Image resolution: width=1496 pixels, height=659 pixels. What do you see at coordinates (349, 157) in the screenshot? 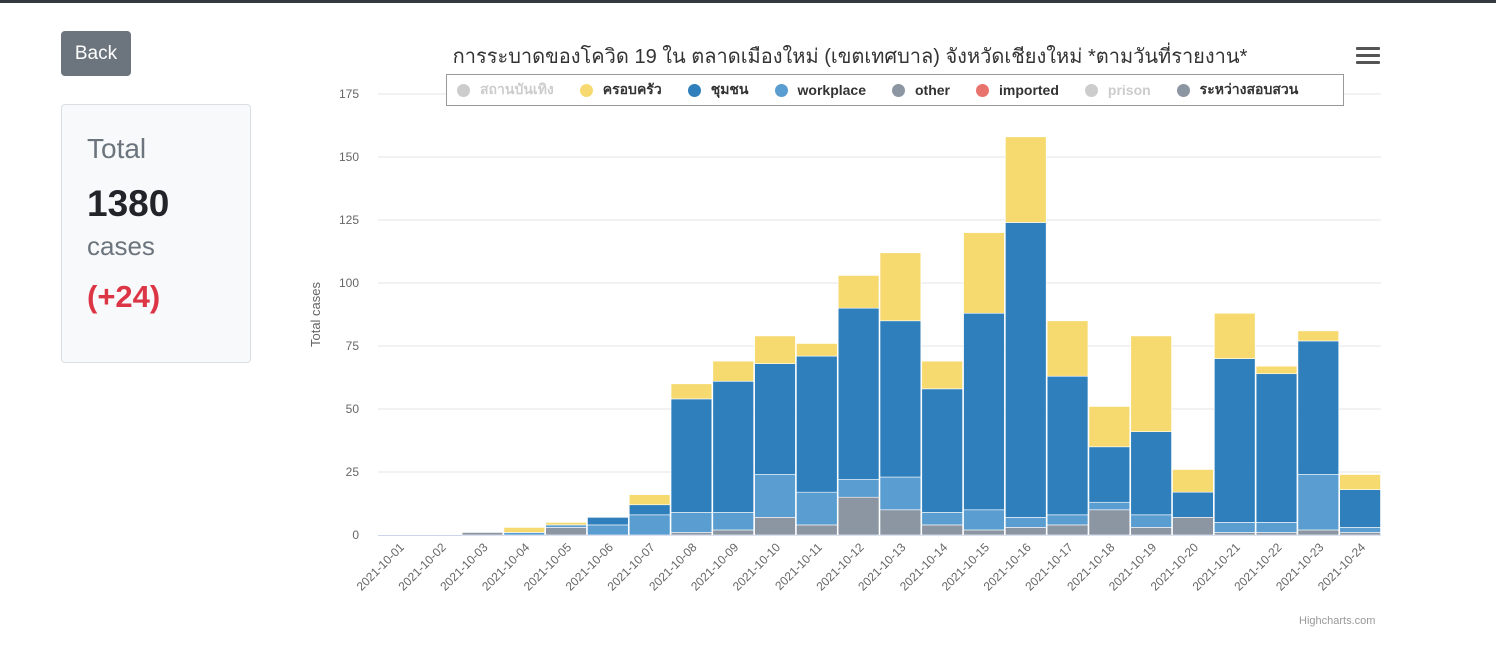
I see `y-tick-label: 150` at bounding box center [349, 157].